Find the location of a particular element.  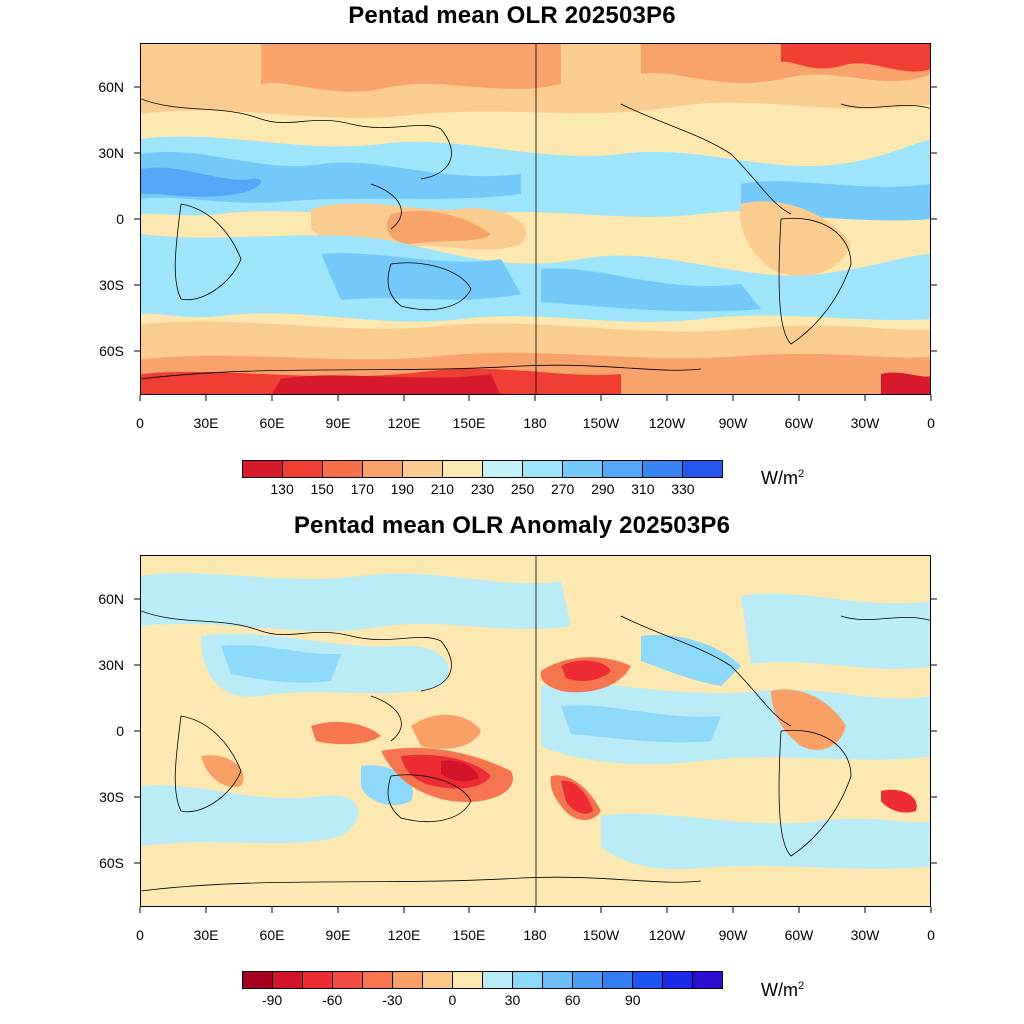

colorbar-tick-label: -30 is located at coordinates (392, 1000).